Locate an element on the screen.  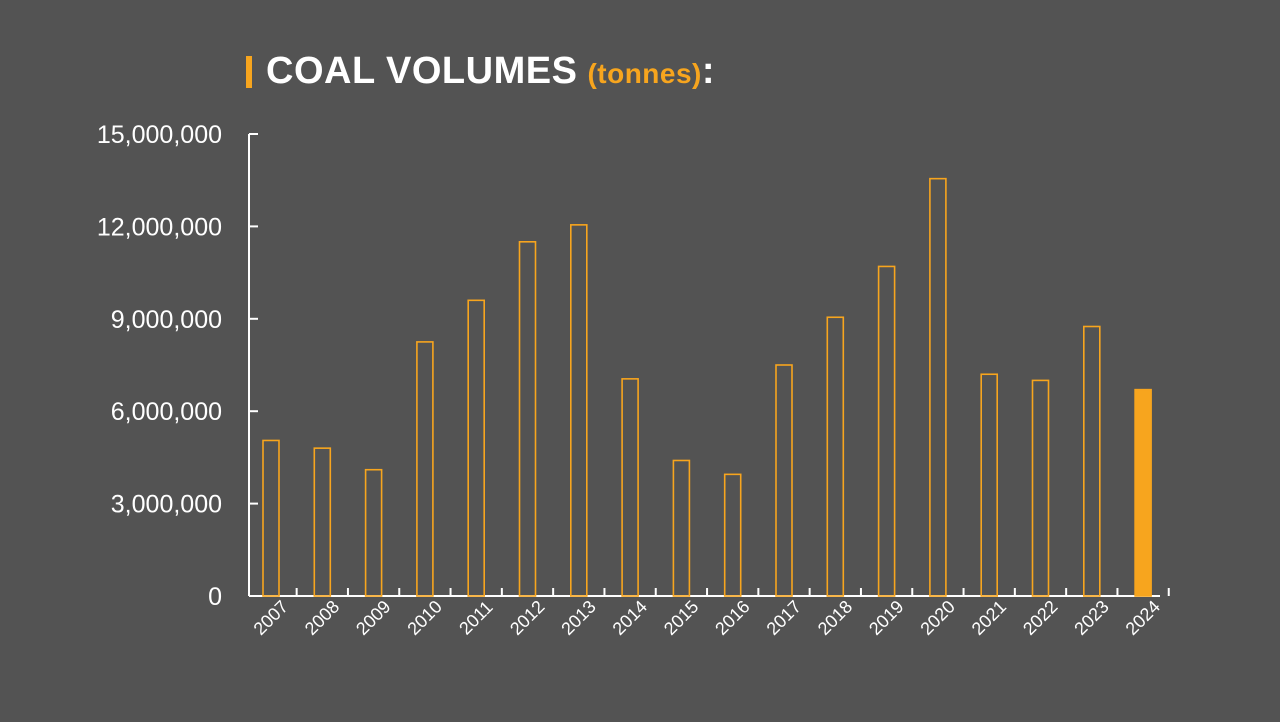
title-unit: (tonnes) is located at coordinates (644, 73).